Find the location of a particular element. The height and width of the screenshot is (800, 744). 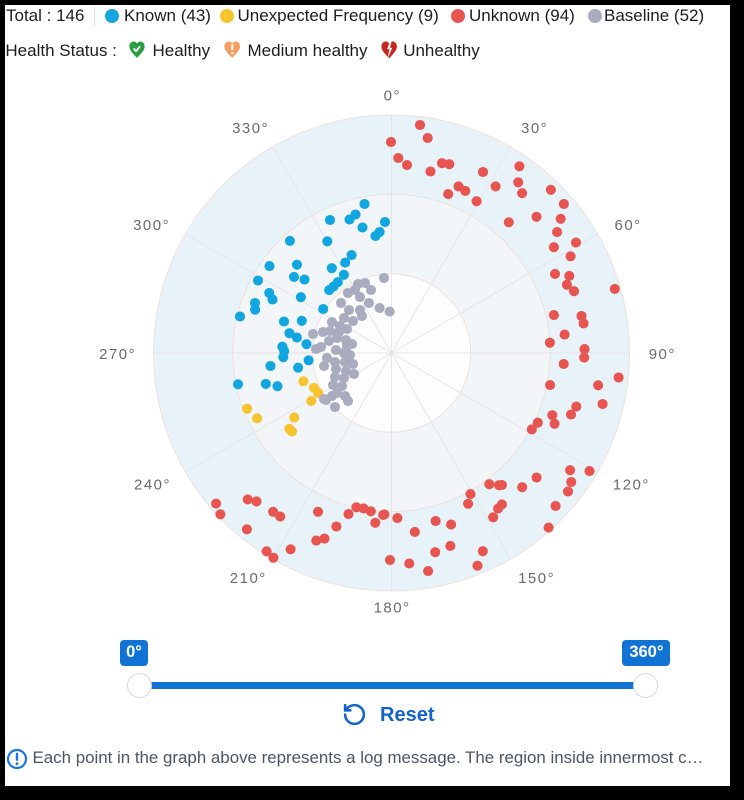

svg-text: 90° is located at coordinates (662, 354).